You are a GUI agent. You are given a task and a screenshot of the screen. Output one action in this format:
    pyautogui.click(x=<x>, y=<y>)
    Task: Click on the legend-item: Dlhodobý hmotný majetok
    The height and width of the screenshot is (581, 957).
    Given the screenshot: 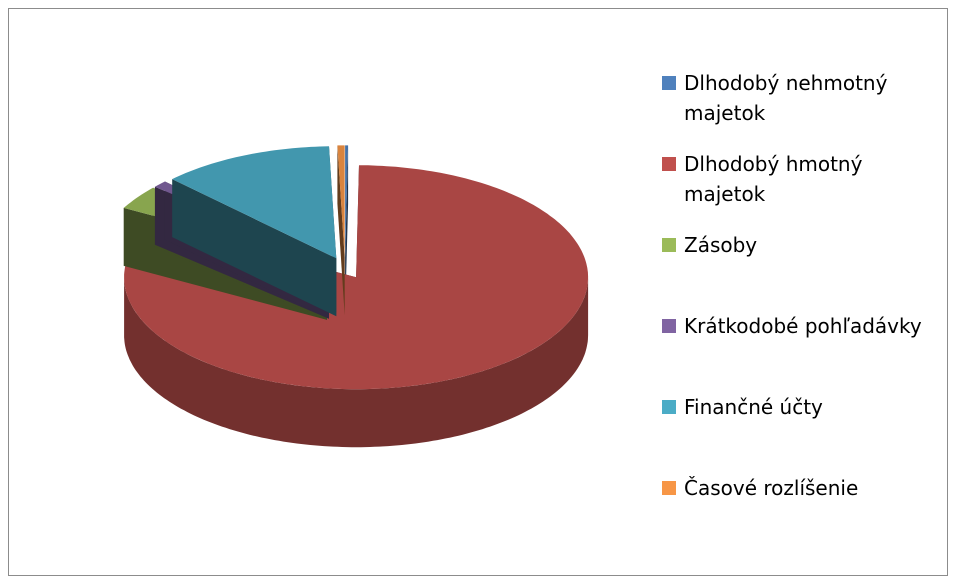 What is the action you would take?
    pyautogui.click(x=802, y=189)
    